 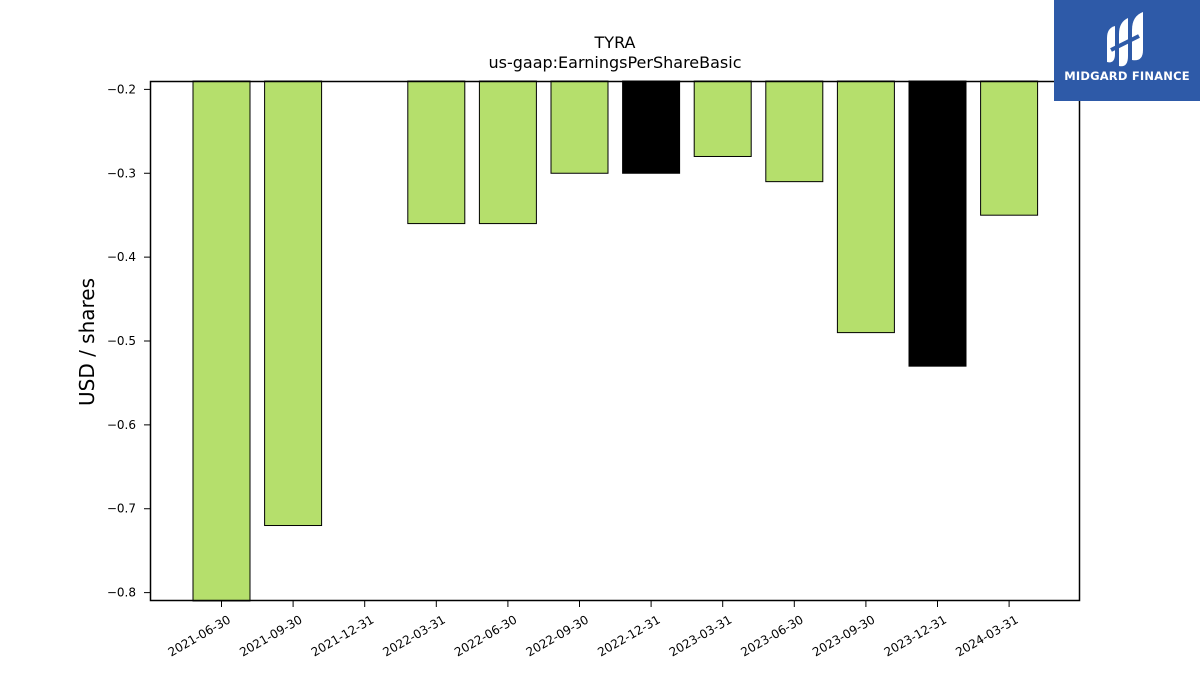 I want to click on y-tick-label: −0.3, so click(x=121, y=173).